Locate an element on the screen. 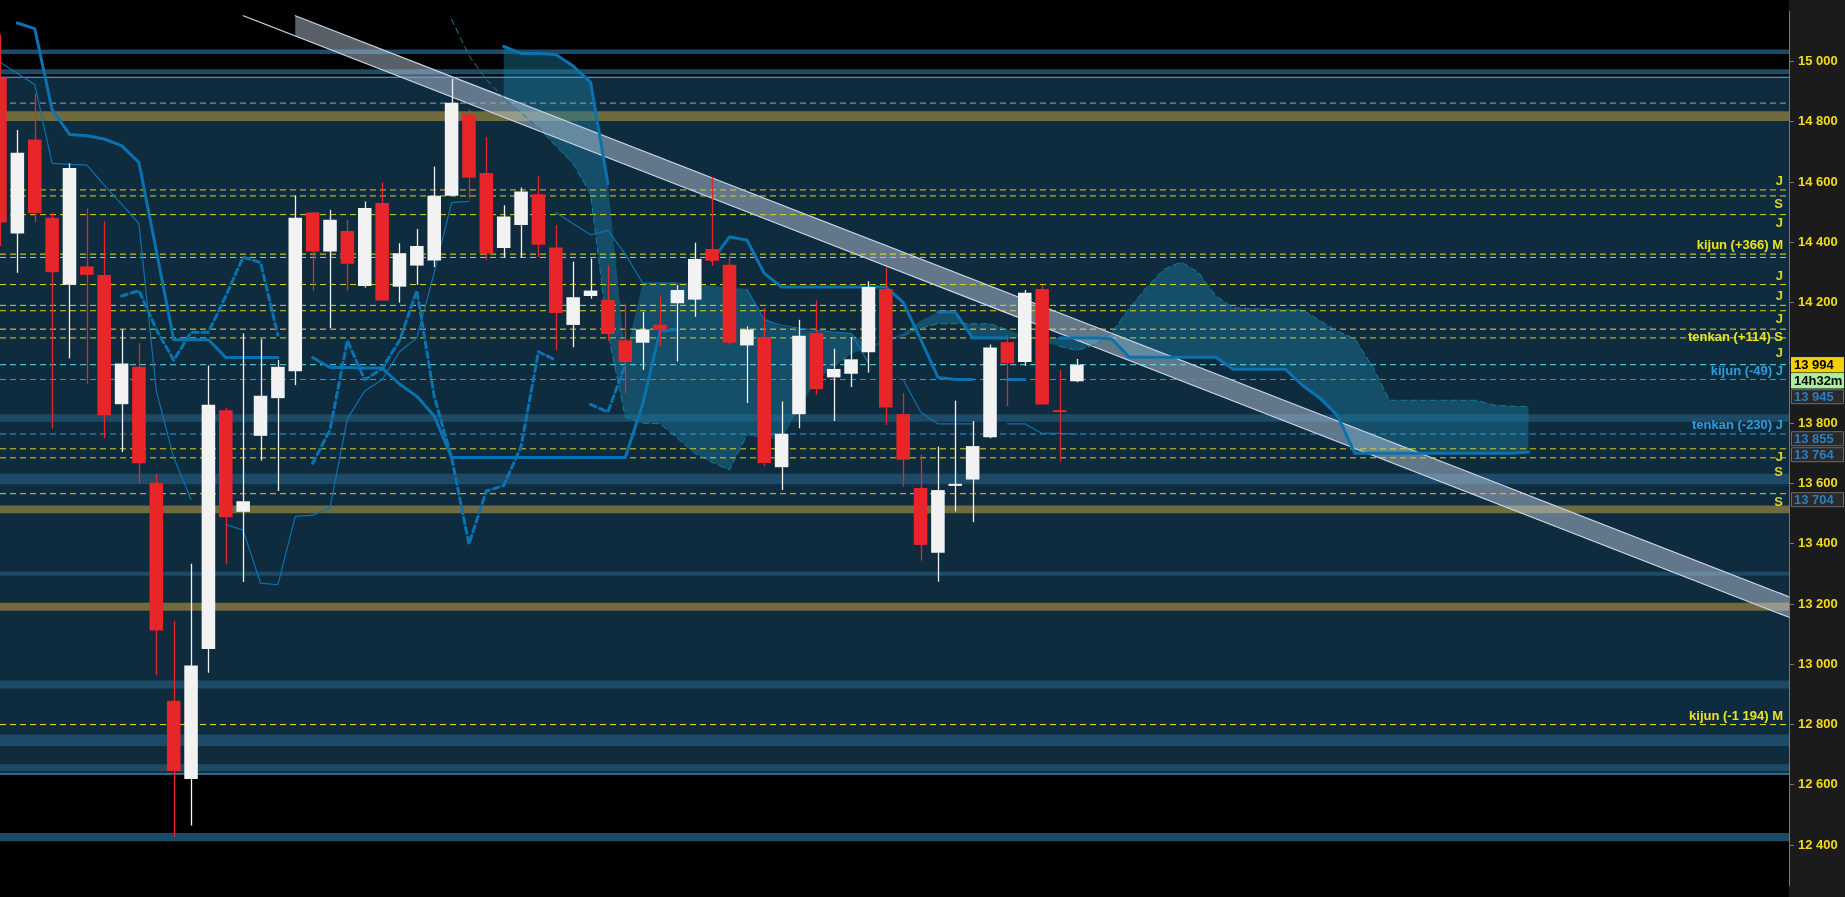 The height and width of the screenshot is (897, 1845). y-tick-label: 13 600 is located at coordinates (1818, 483).